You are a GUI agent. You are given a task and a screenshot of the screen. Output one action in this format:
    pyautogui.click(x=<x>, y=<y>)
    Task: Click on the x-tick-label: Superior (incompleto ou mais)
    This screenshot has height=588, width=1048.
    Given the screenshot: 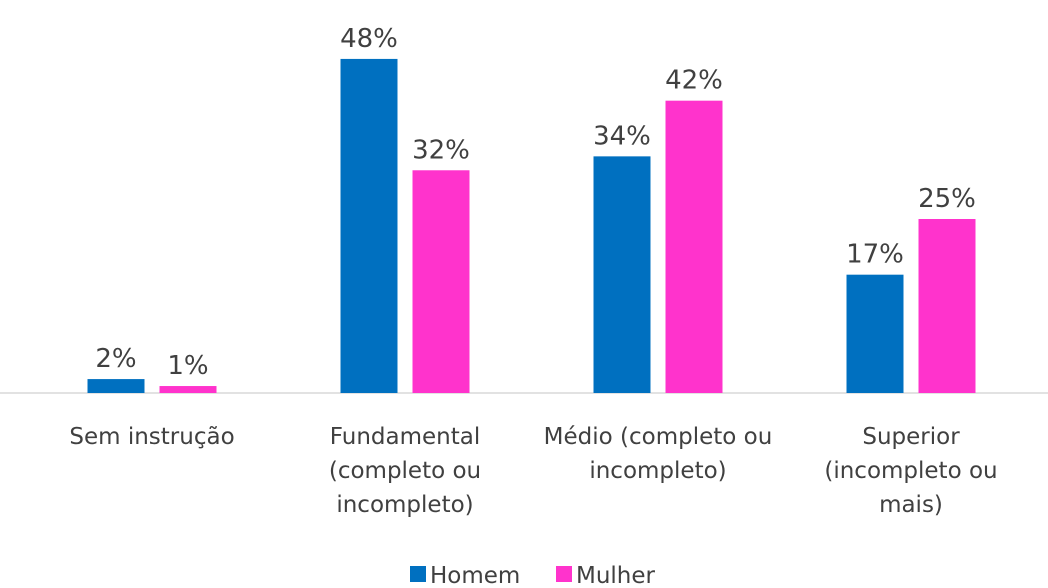 What is the action you would take?
    pyautogui.click(x=911, y=471)
    